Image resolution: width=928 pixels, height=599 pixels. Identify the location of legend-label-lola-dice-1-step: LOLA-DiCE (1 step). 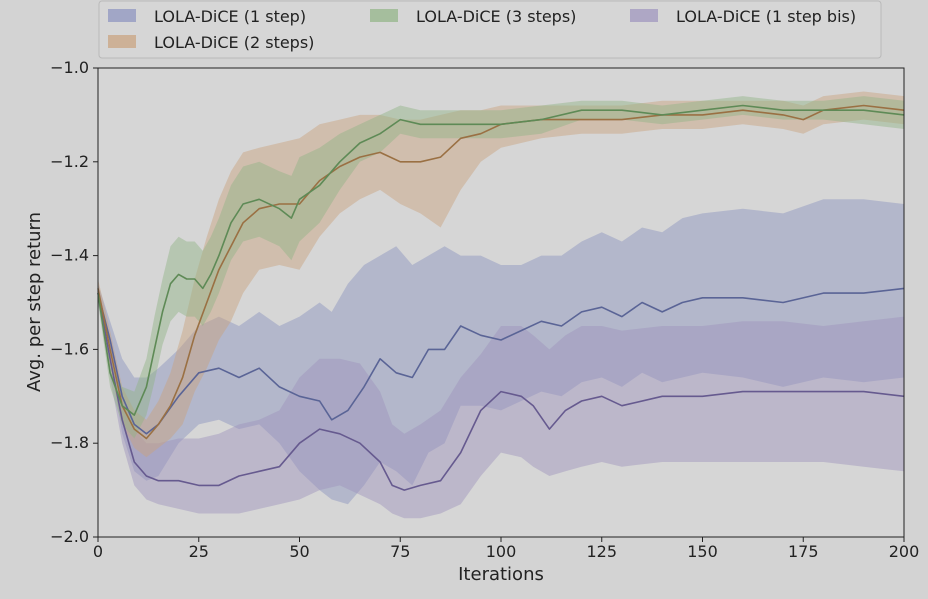
(230, 16).